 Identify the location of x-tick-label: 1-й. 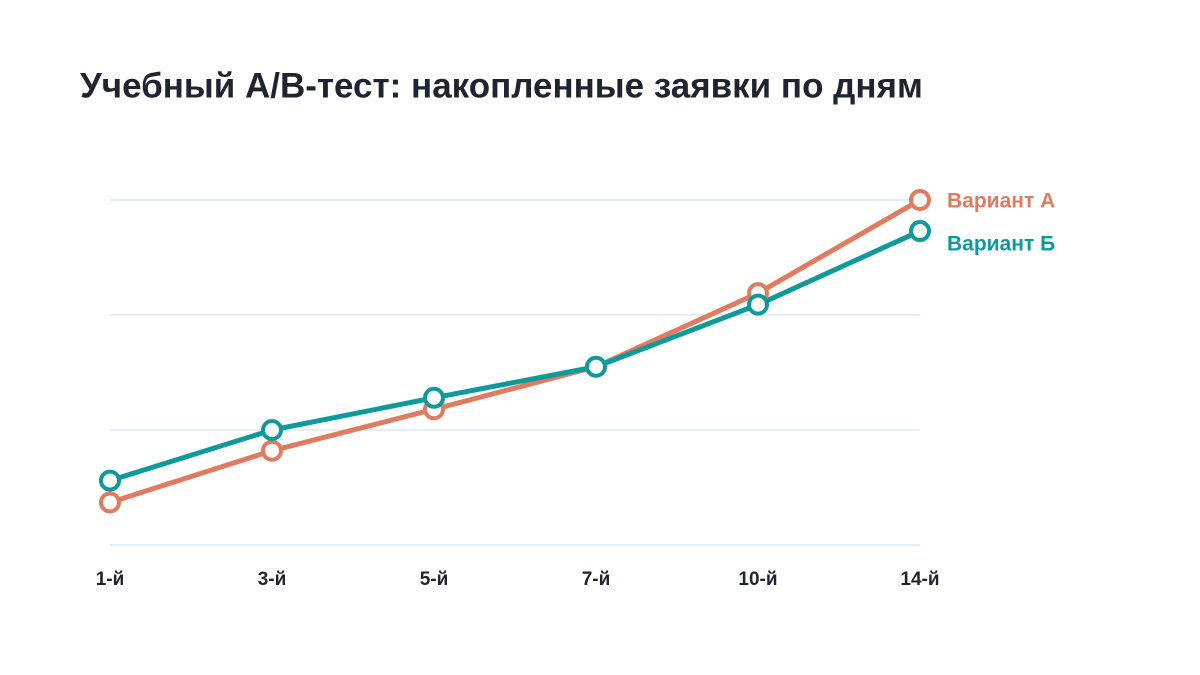
(110, 579).